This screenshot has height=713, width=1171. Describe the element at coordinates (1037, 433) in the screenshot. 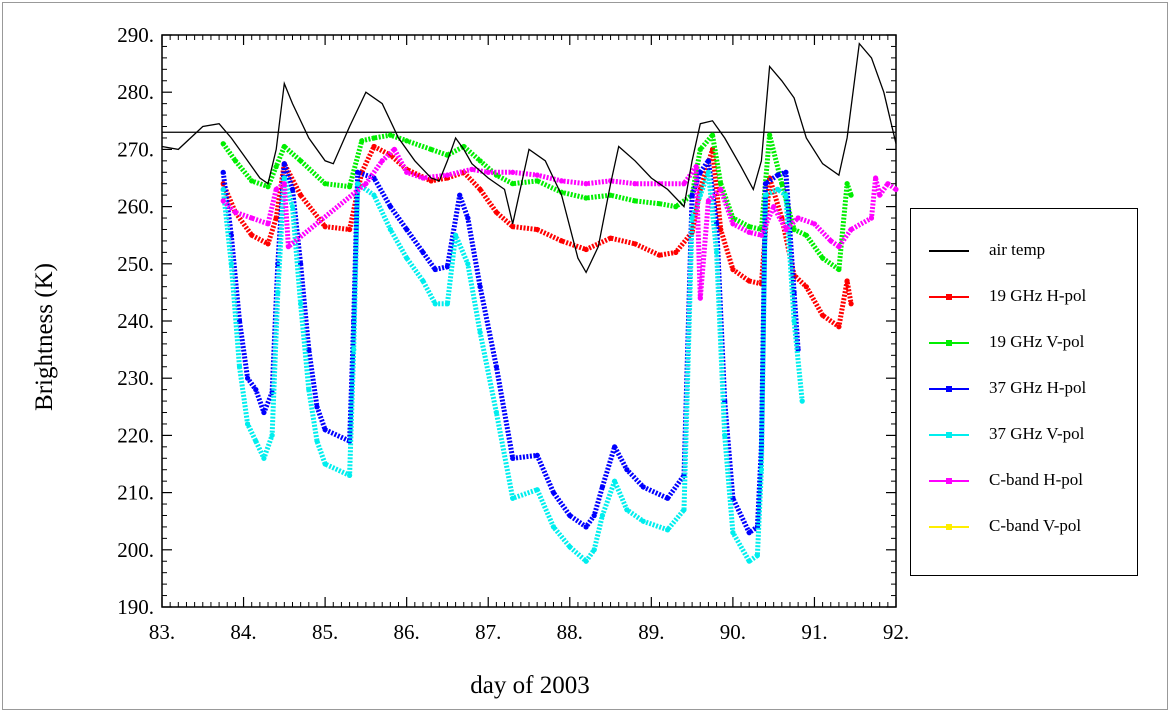

I see `legend-label: 37 GHz V-pol` at that location.